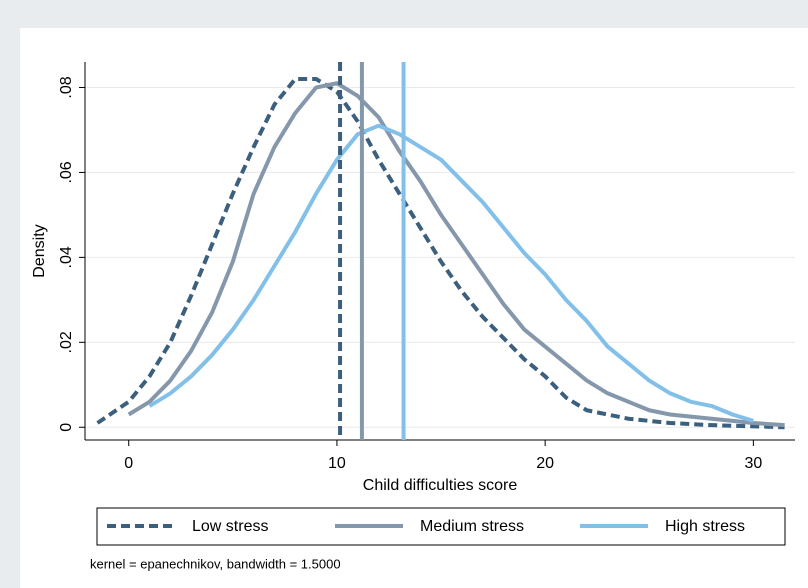 The width and height of the screenshot is (808, 588). Describe the element at coordinates (66, 427) in the screenshot. I see `y-tick-label: 0` at that location.